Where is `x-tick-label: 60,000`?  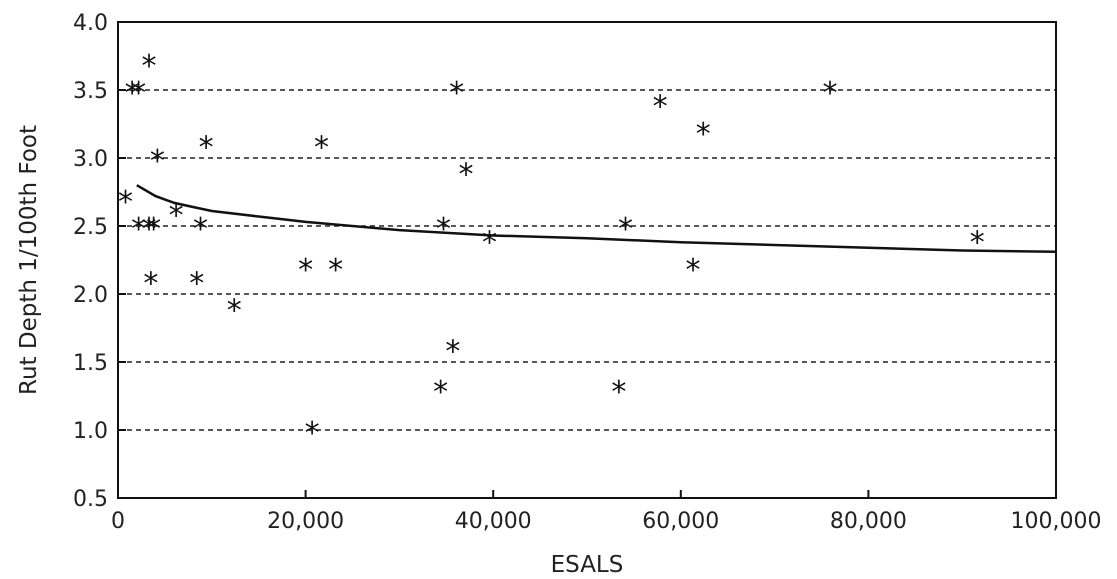 x-tick-label: 60,000 is located at coordinates (680, 521).